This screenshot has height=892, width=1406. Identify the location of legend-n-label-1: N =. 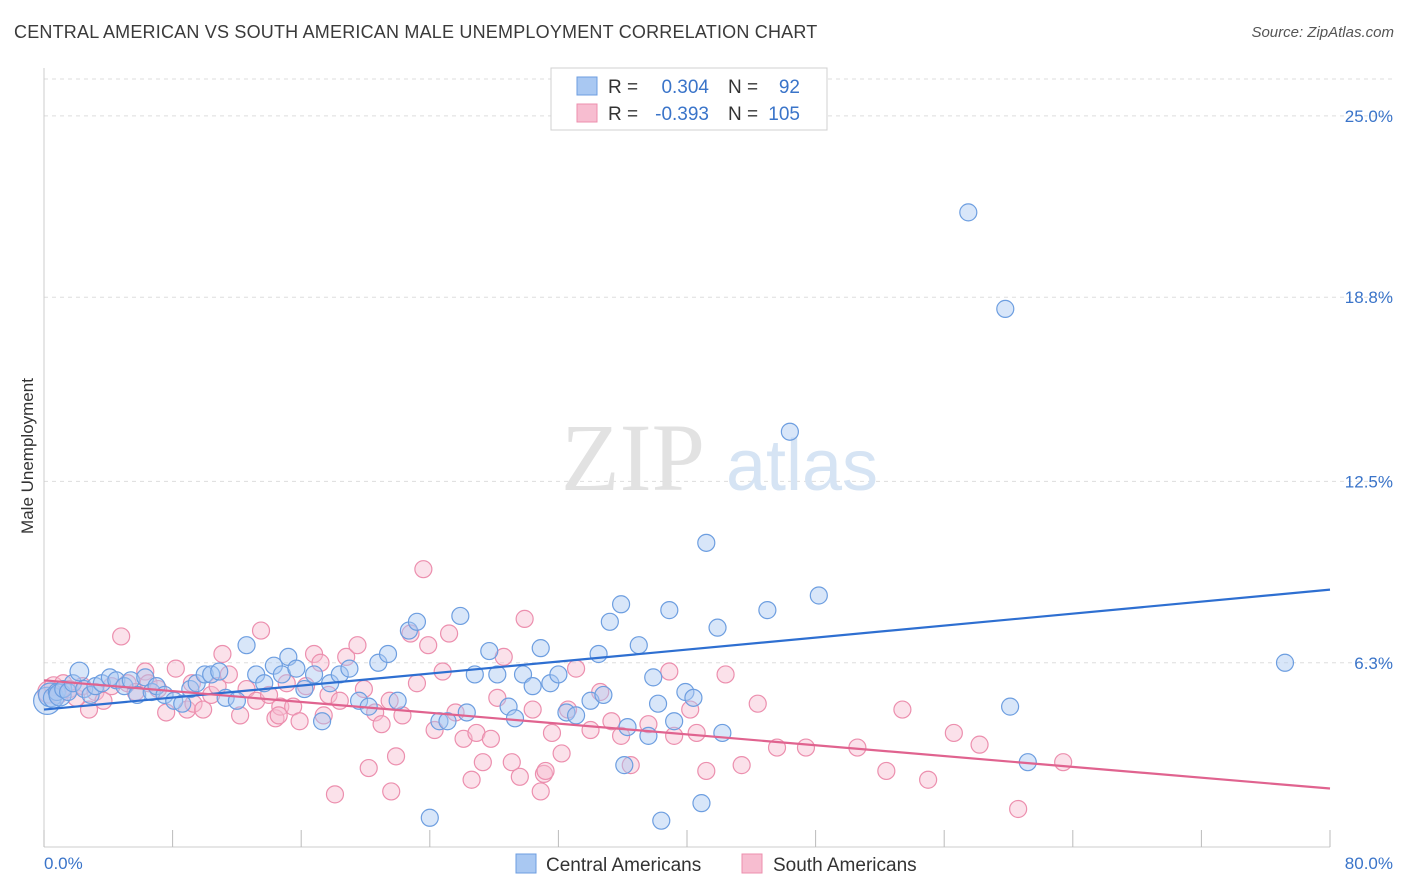
(743, 87).